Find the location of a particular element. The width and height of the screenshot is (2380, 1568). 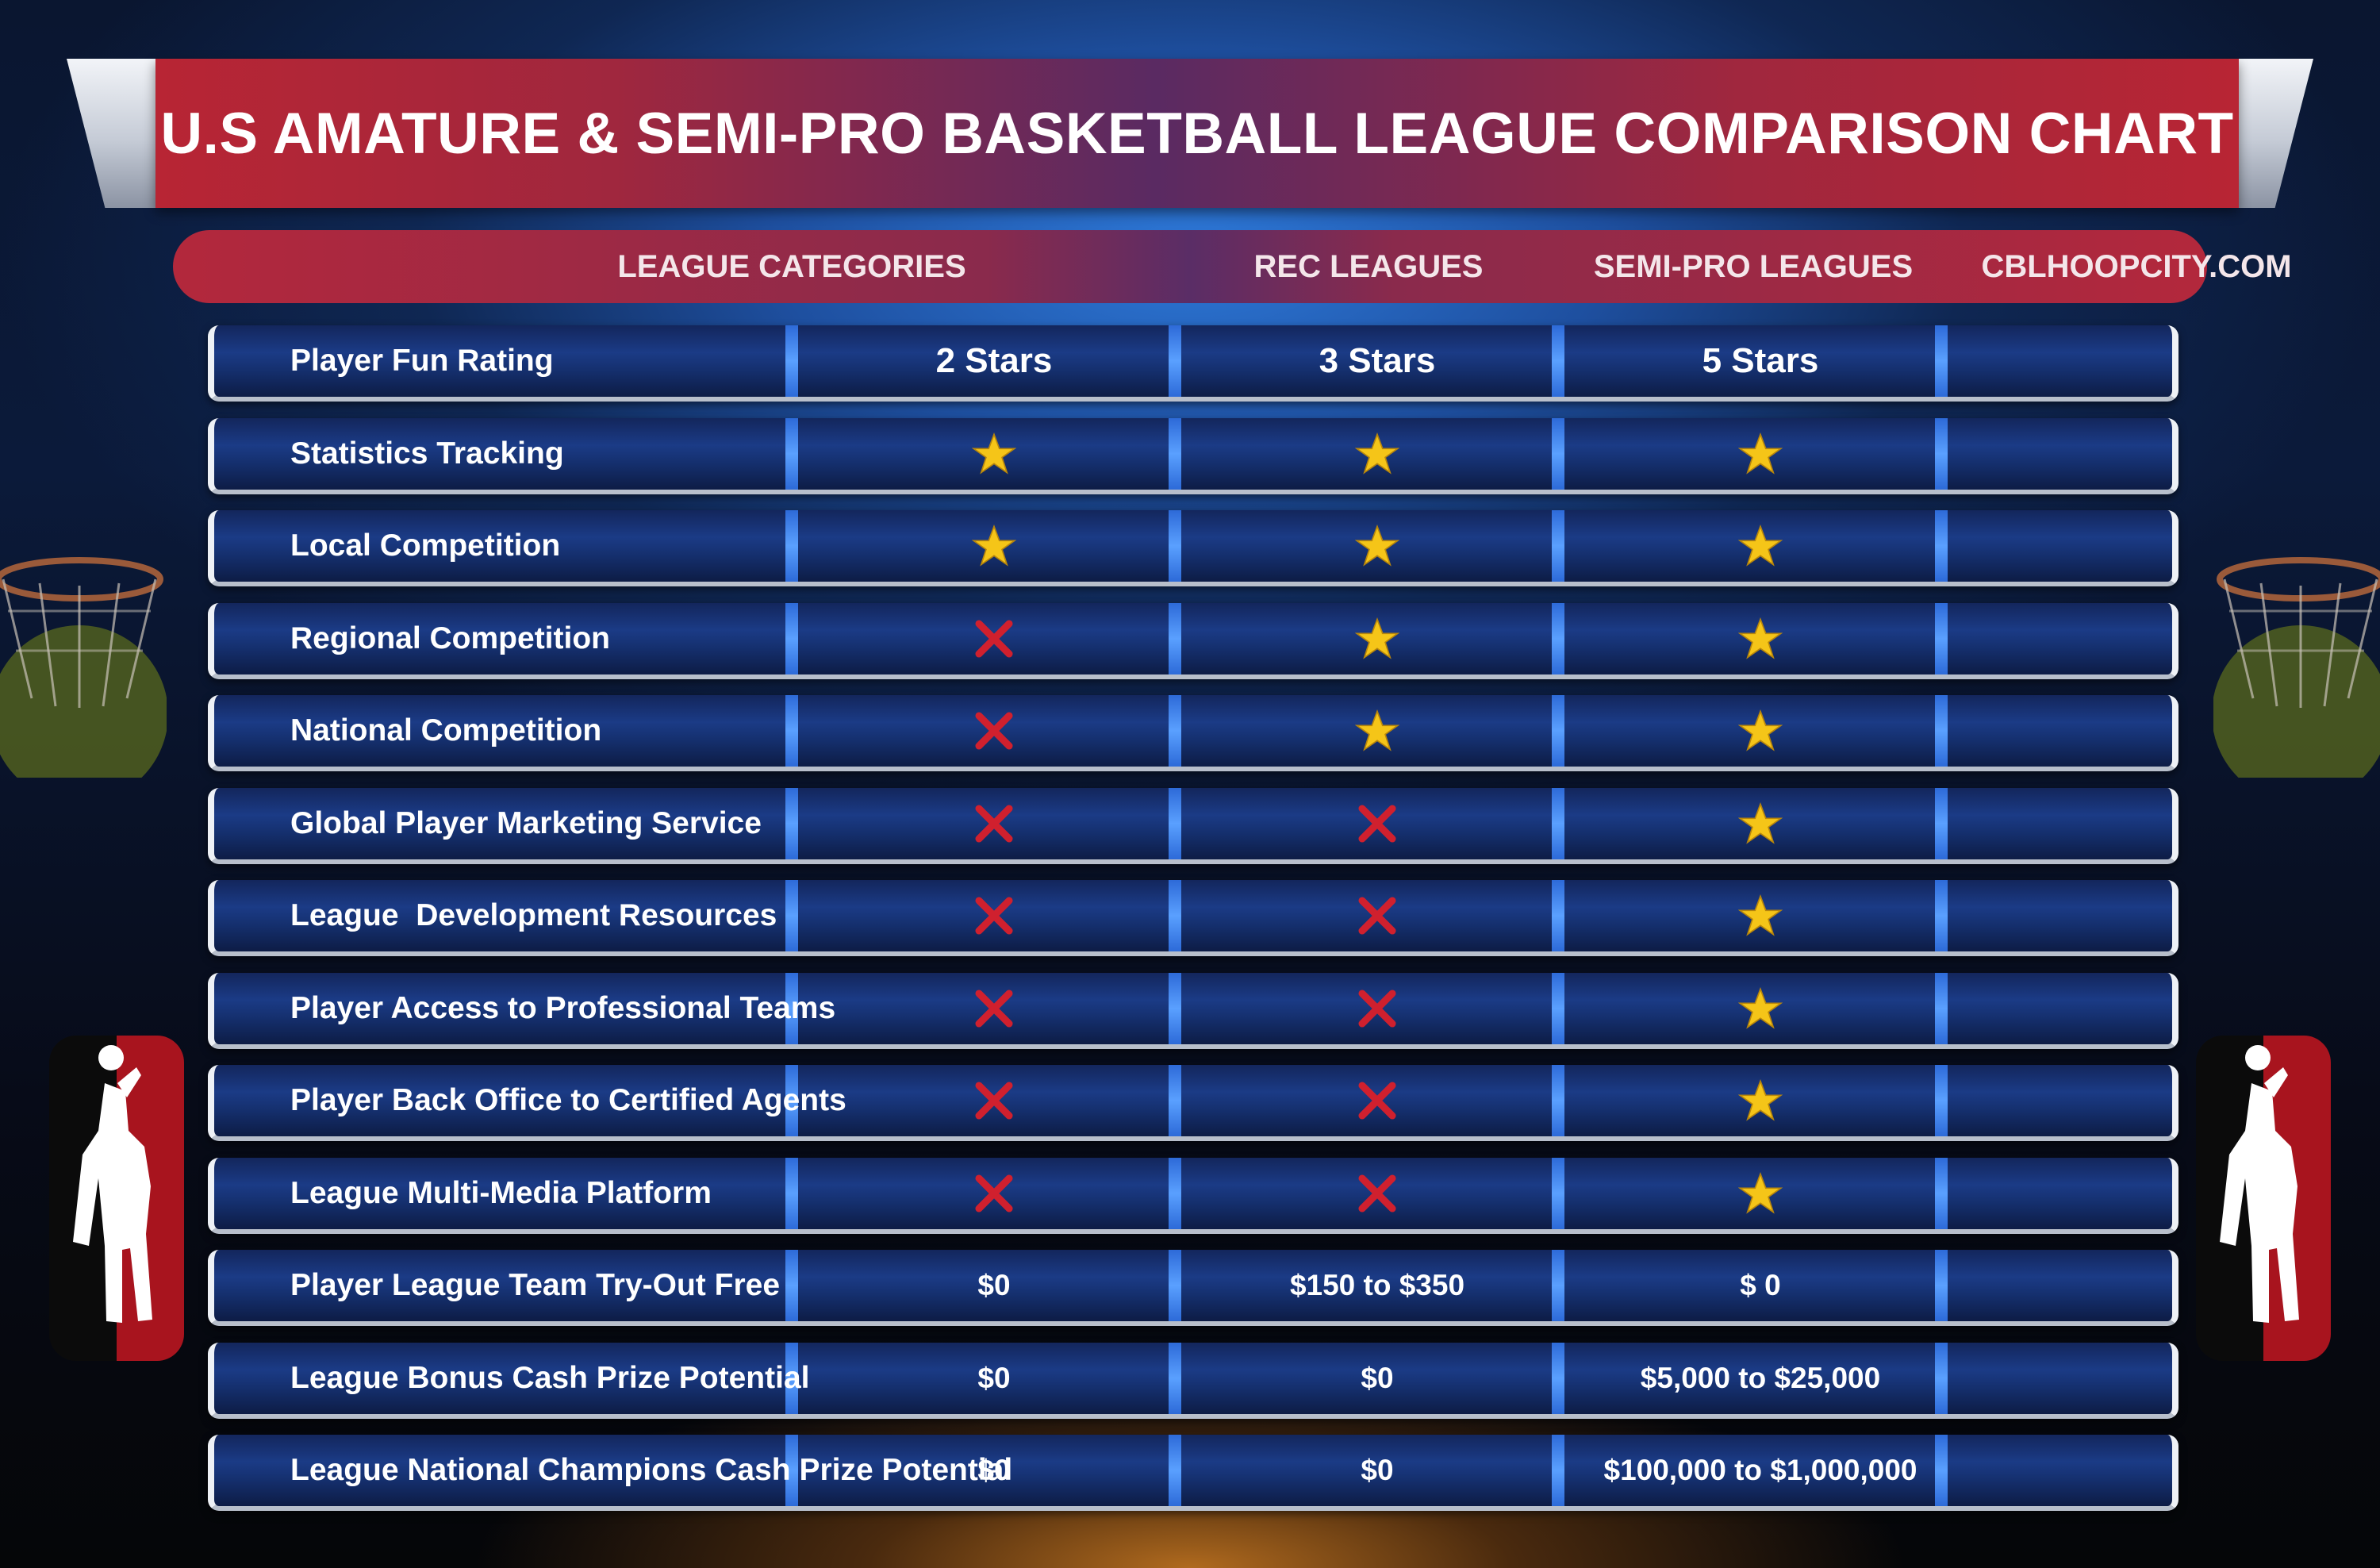

table-cell: 5 Stars is located at coordinates (1760, 361).